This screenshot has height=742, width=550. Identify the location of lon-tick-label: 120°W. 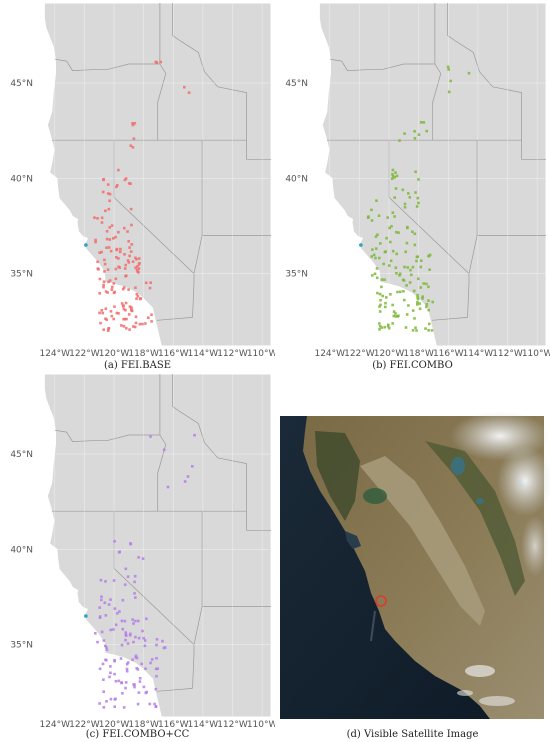
(114, 354).